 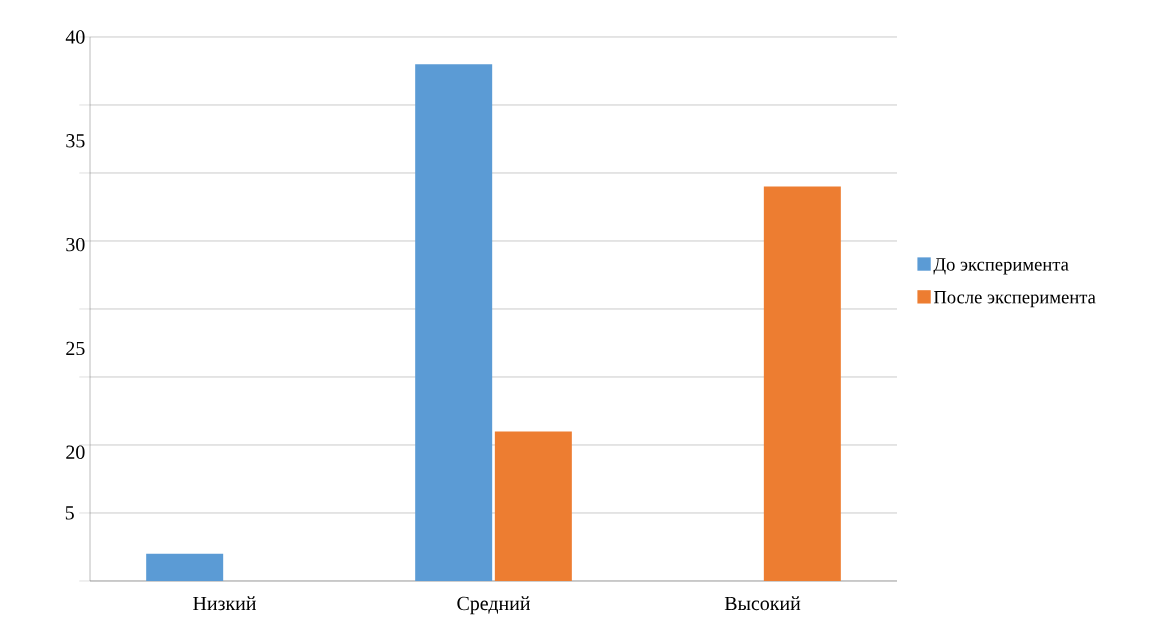 I want to click on x-tick-label: Низкий, so click(x=224, y=603).